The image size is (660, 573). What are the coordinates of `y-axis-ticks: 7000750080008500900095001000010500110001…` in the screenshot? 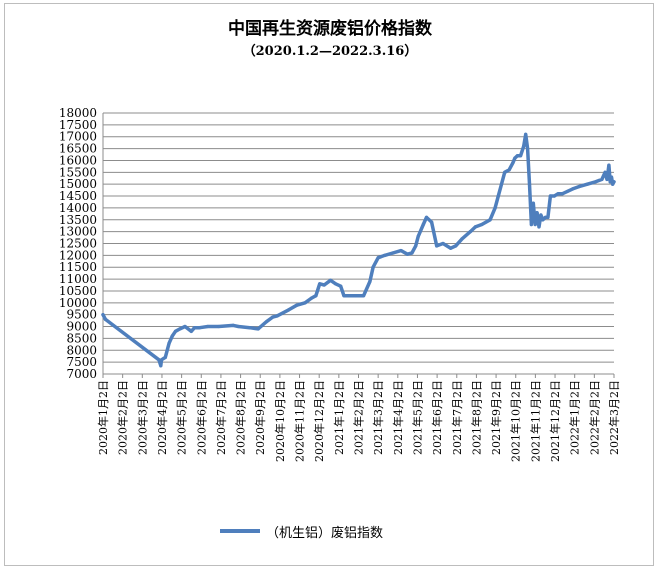 It's located at (78, 243).